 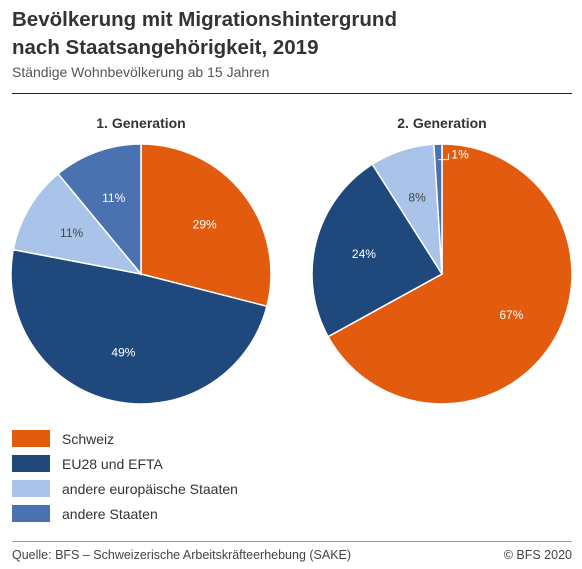 What do you see at coordinates (292, 541) in the screenshot?
I see `bottom-divider` at bounding box center [292, 541].